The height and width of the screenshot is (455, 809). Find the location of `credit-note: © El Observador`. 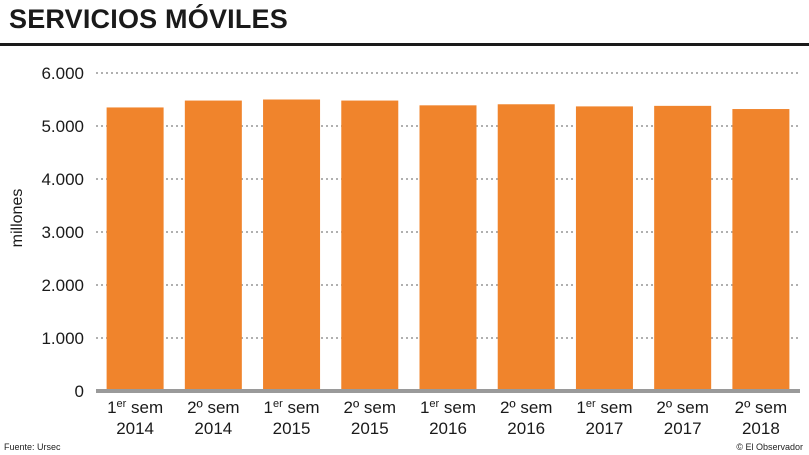

credit-note: © El Observador is located at coordinates (769, 447).